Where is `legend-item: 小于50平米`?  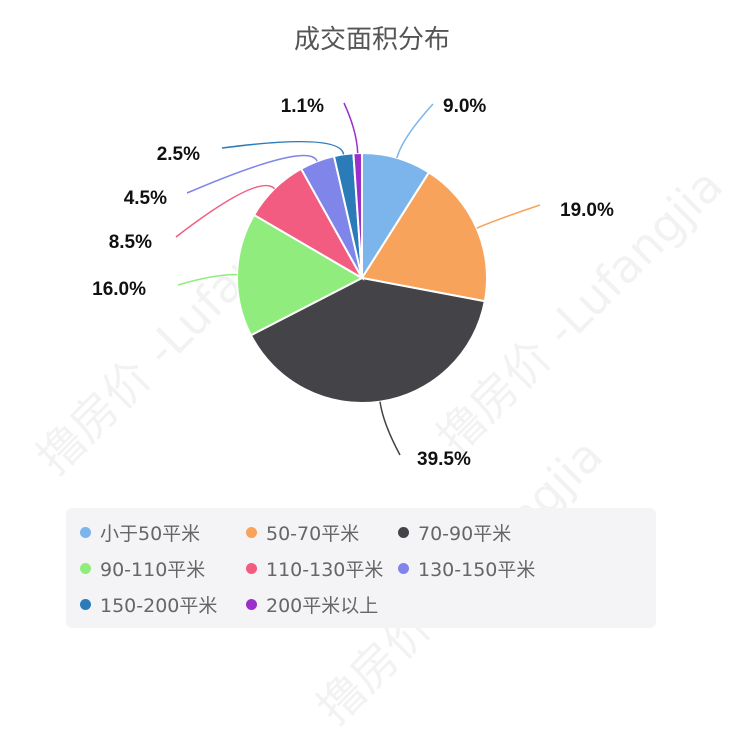
legend-item: 小于50平米 is located at coordinates (140, 532).